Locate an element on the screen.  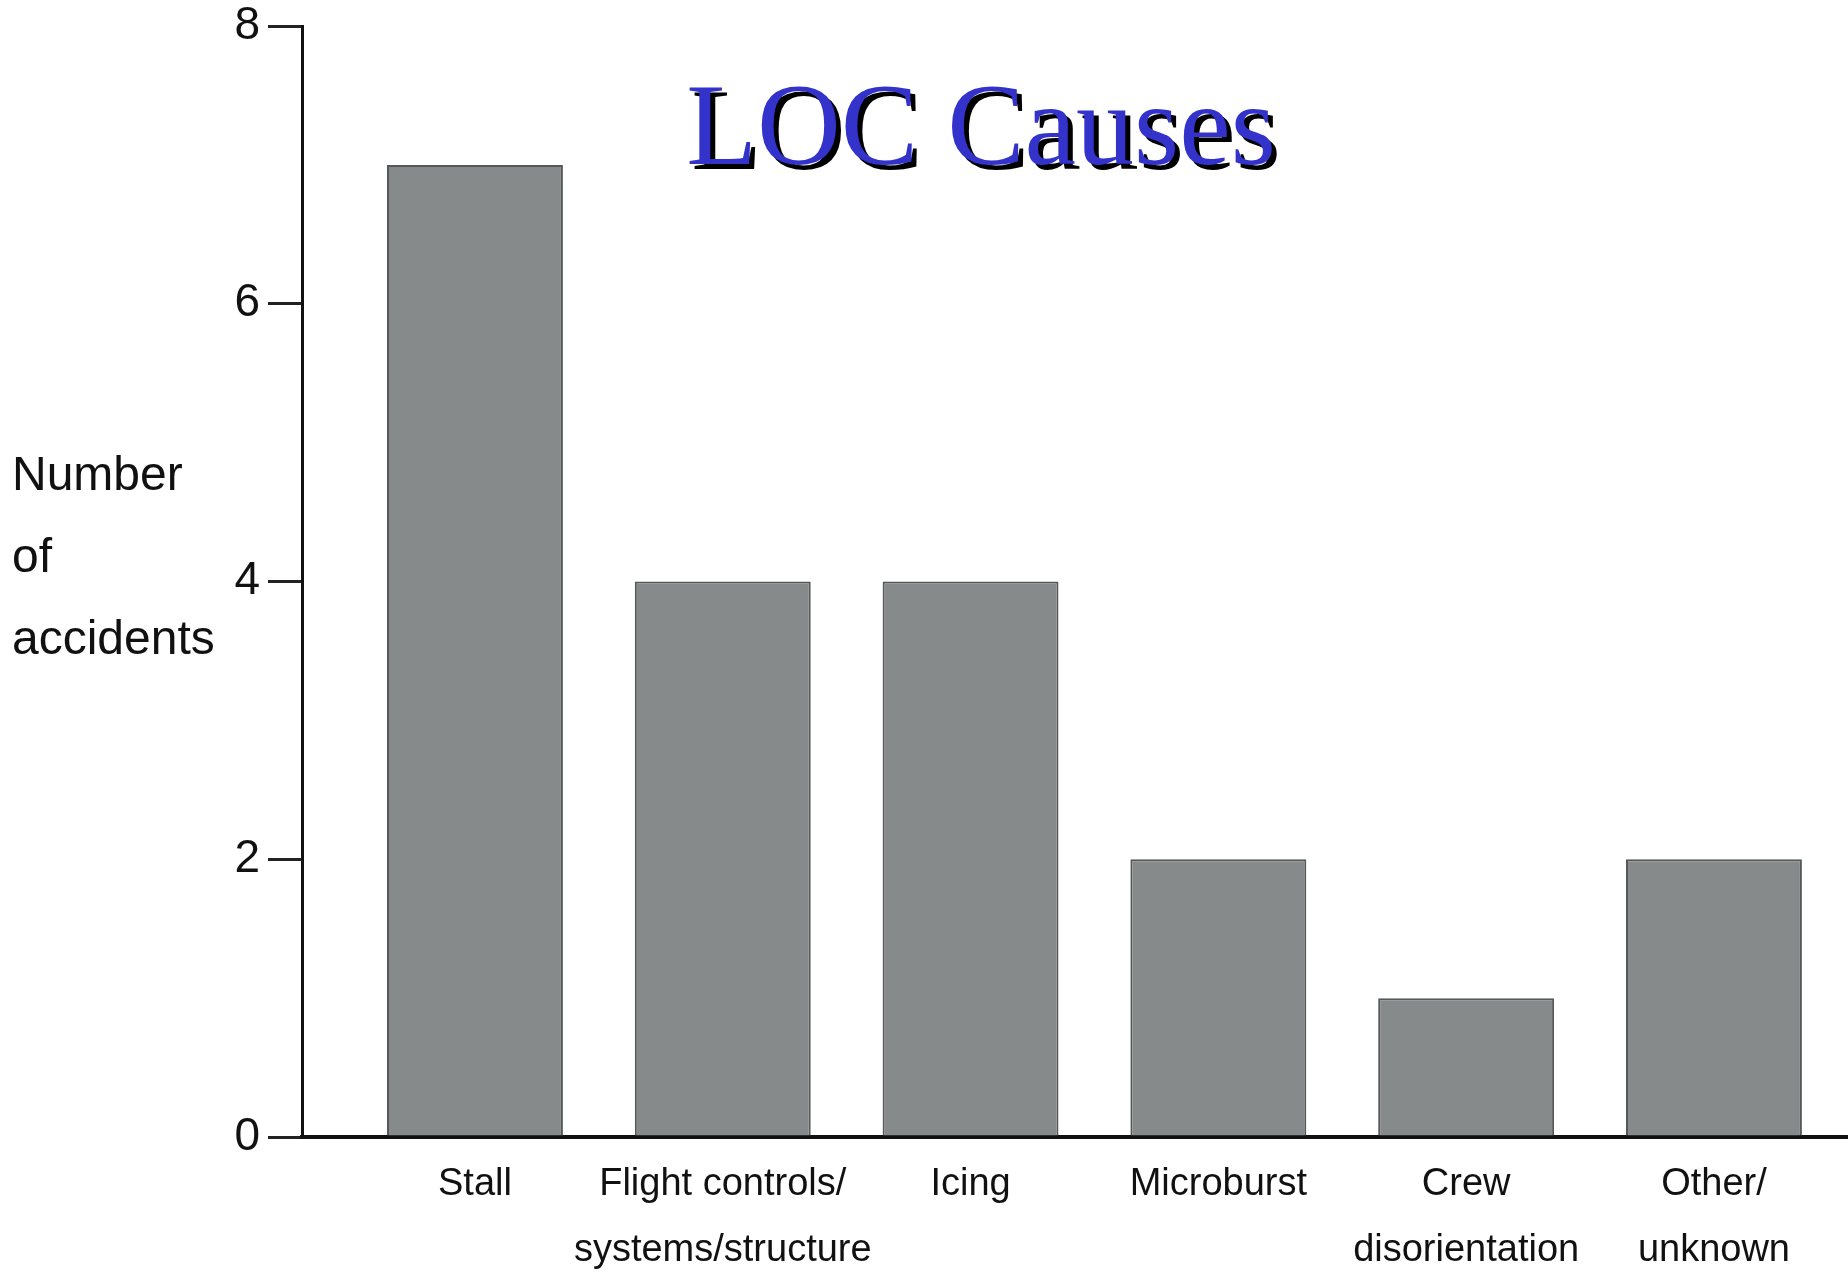
y-tick-label: 4 is located at coordinates (247, 578).